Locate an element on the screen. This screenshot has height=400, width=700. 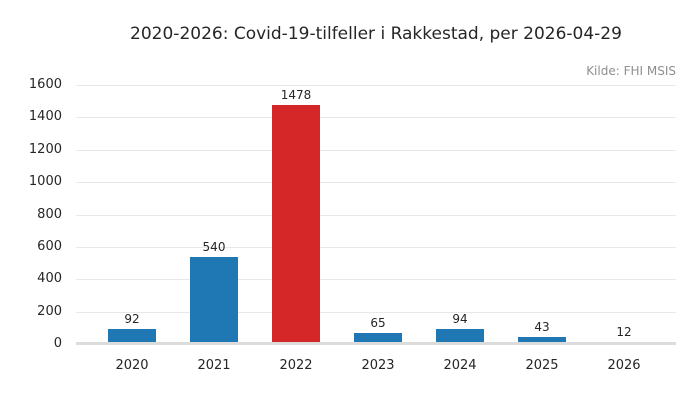
y-axis-tick-label: 600 is located at coordinates (49, 246).